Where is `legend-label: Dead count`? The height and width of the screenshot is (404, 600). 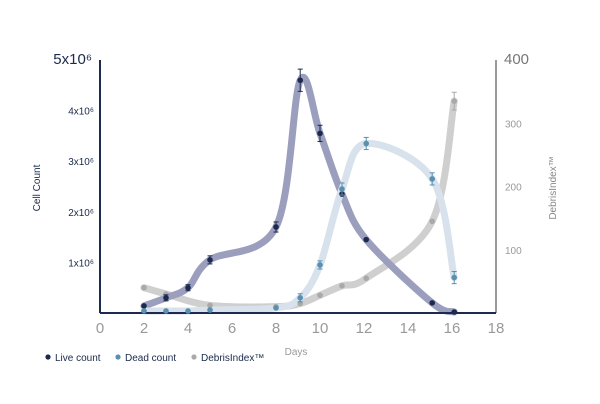
legend-label: Dead count is located at coordinates (150, 358).